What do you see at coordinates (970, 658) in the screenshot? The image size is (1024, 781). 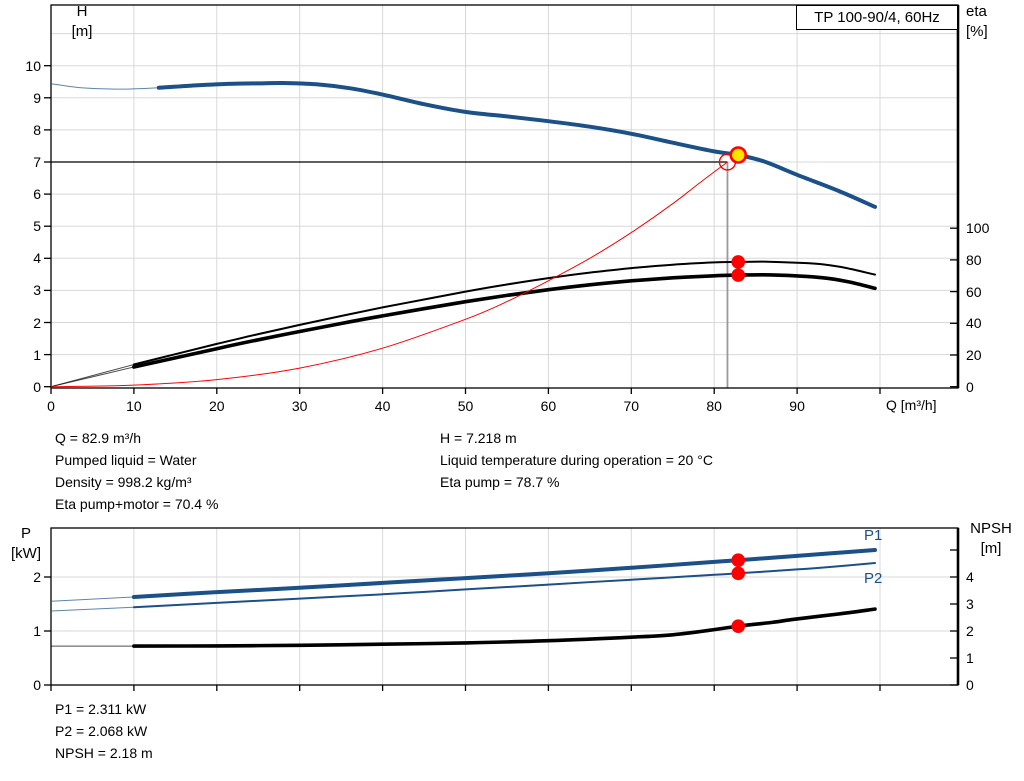 I see `right-axis-tick-label: 1` at bounding box center [970, 658].